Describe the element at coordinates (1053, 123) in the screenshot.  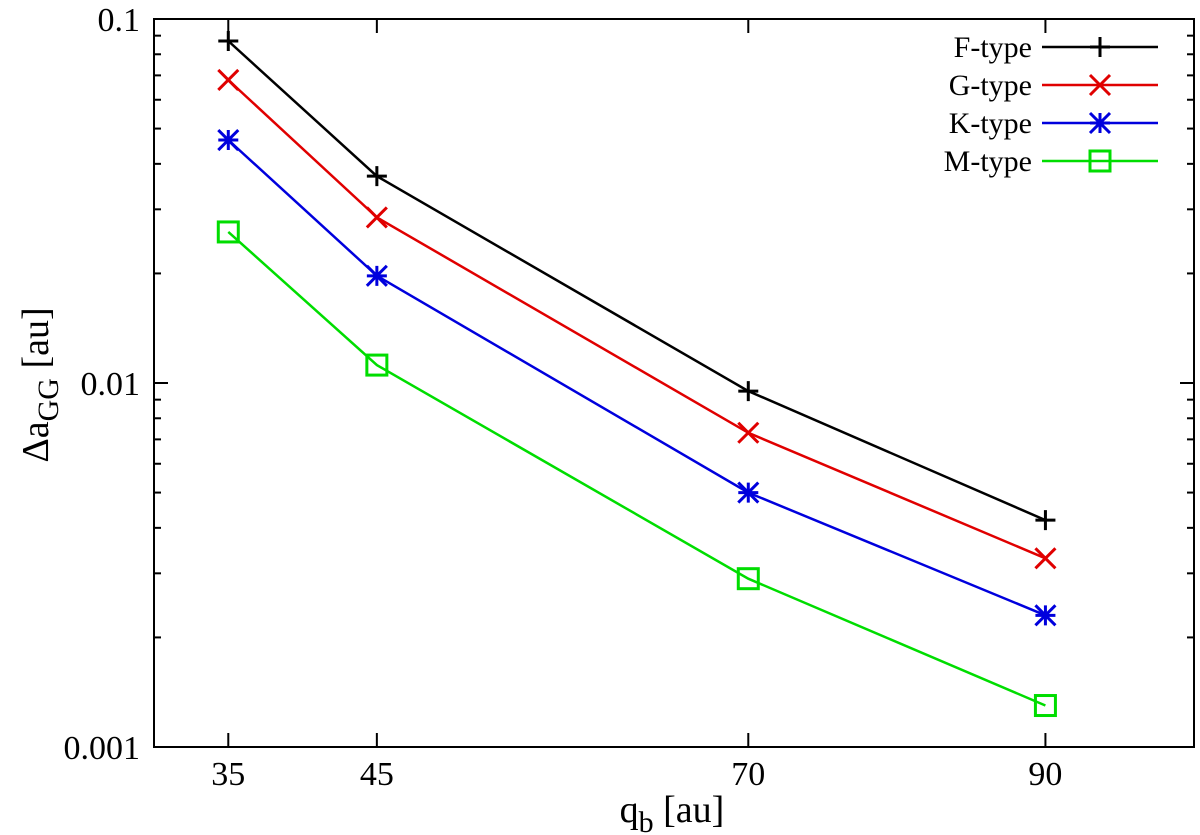
I see `legend-entry-k-type: K-type` at that location.